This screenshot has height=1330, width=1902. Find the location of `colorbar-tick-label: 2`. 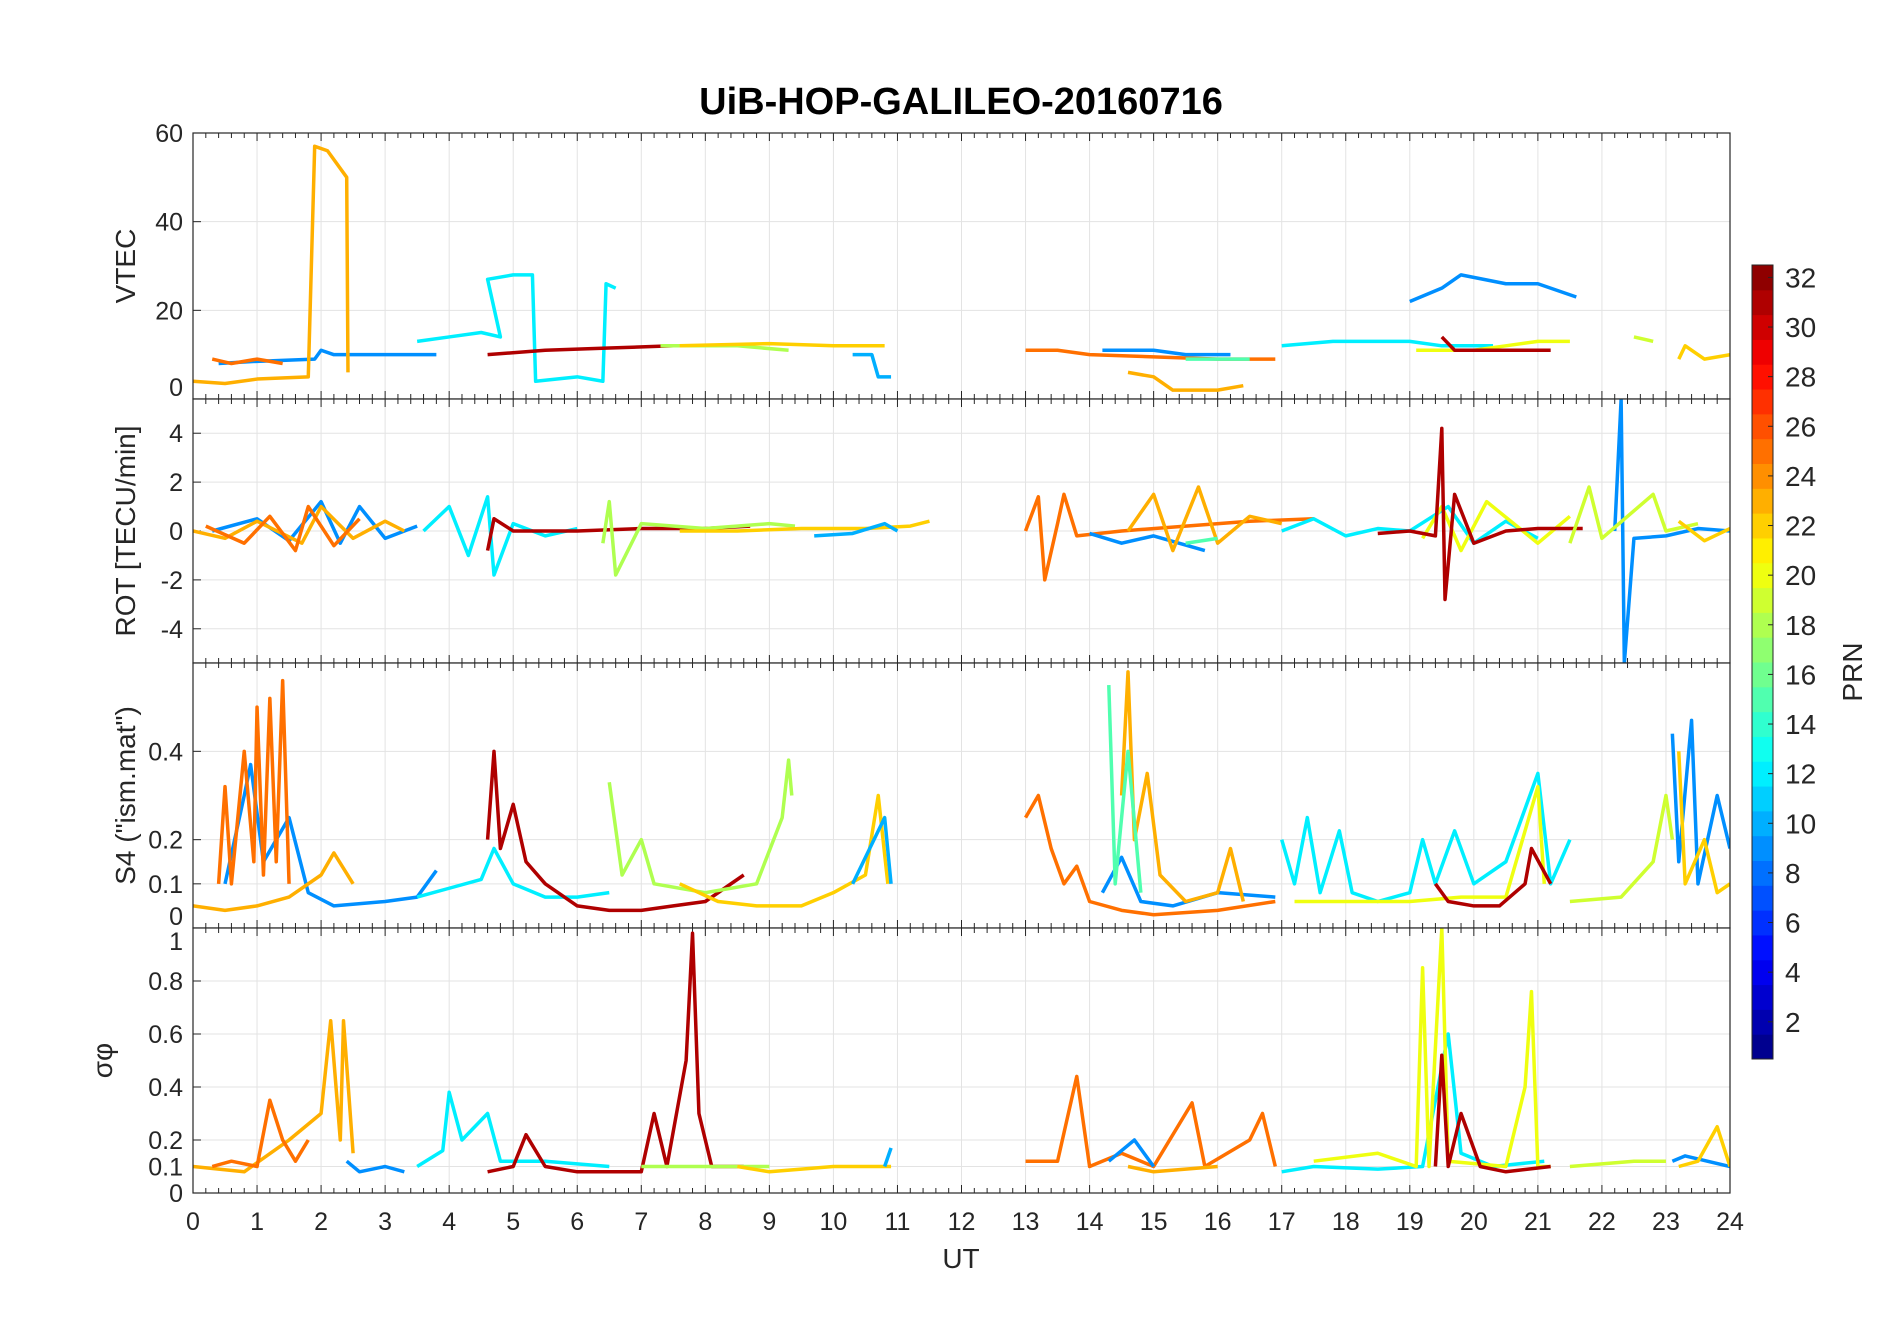

colorbar-tick-label: 2 is located at coordinates (1793, 1022).